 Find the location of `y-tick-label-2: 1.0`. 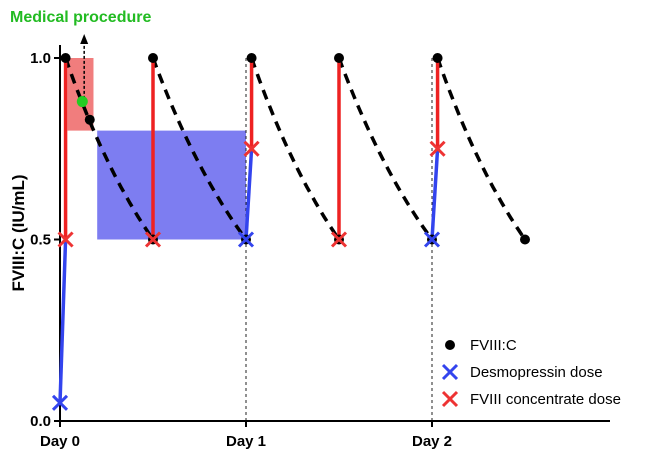

y-tick-label-2: 1.0 is located at coordinates (40, 58).